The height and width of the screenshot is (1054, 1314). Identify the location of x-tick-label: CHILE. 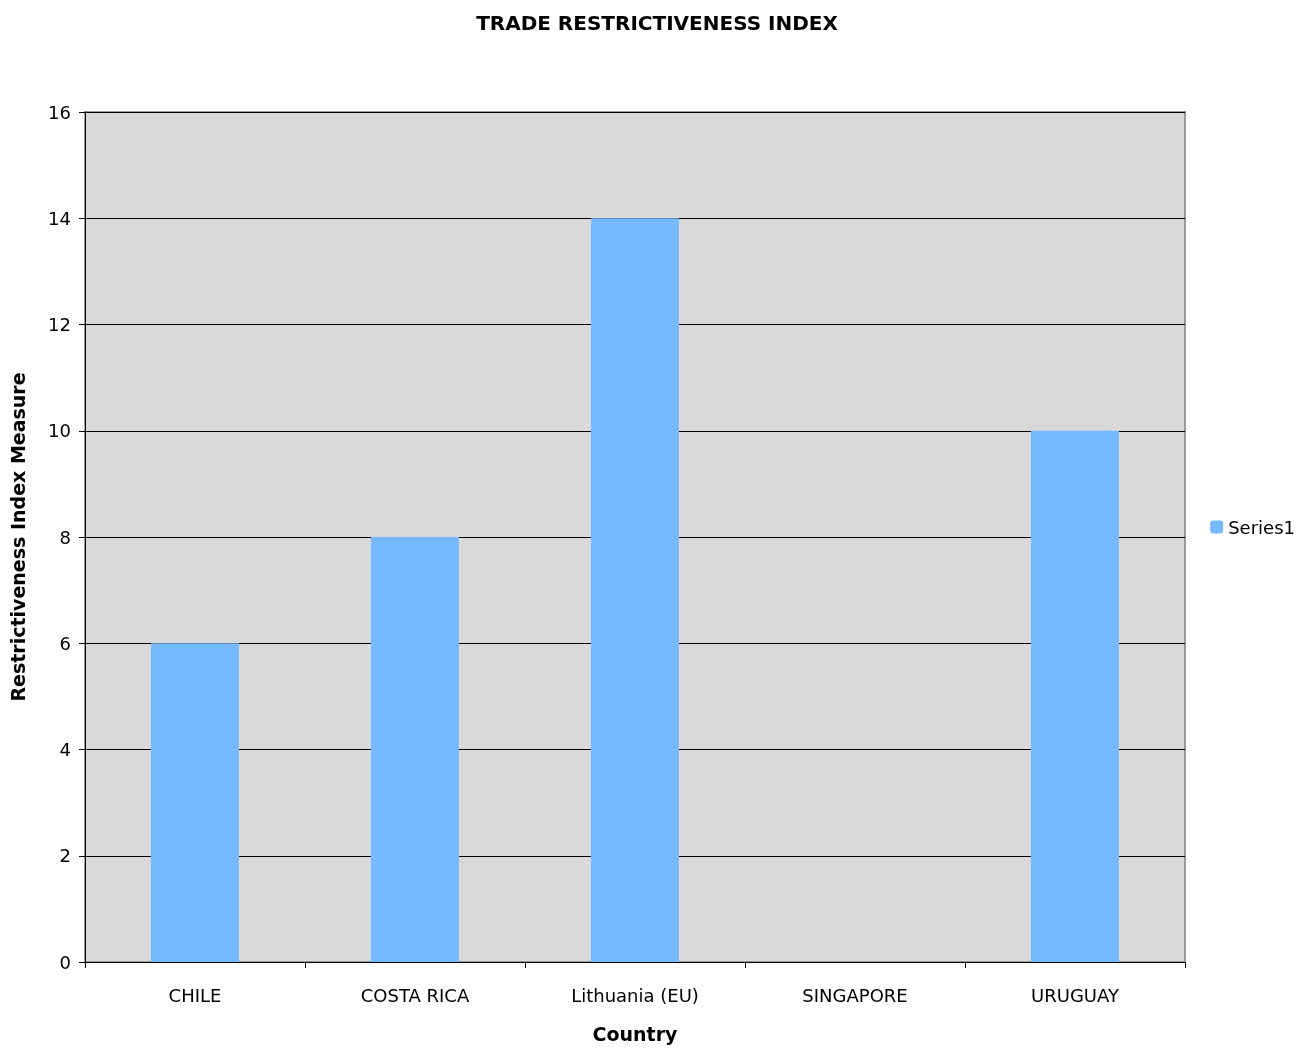
(195, 995).